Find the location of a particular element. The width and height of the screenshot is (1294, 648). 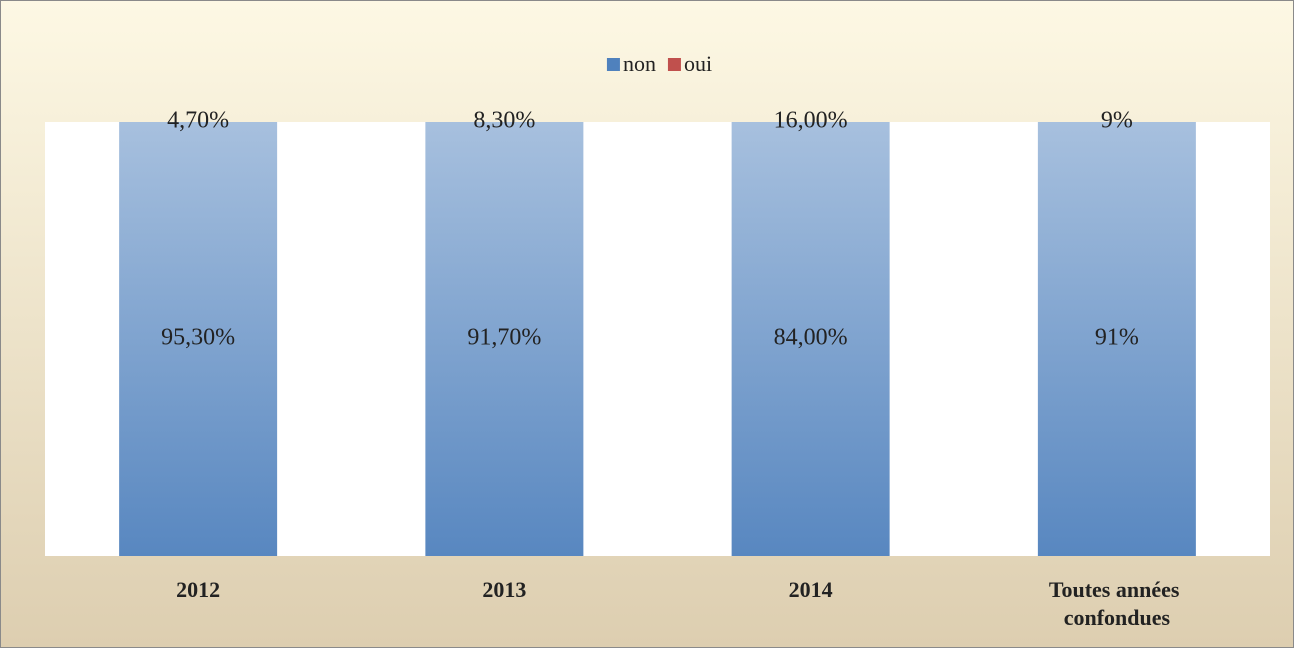

data-label: 84,00% is located at coordinates (811, 338).